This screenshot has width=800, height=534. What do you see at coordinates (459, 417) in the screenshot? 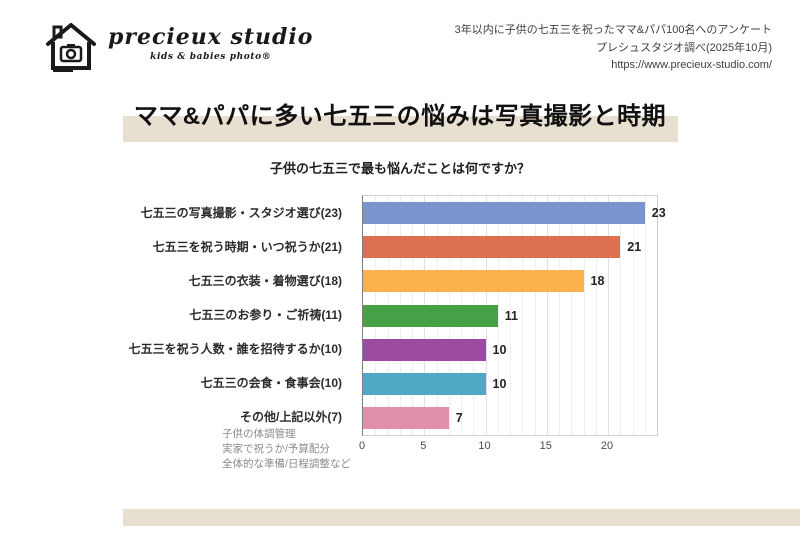
I see `bar-value: 7` at bounding box center [459, 417].